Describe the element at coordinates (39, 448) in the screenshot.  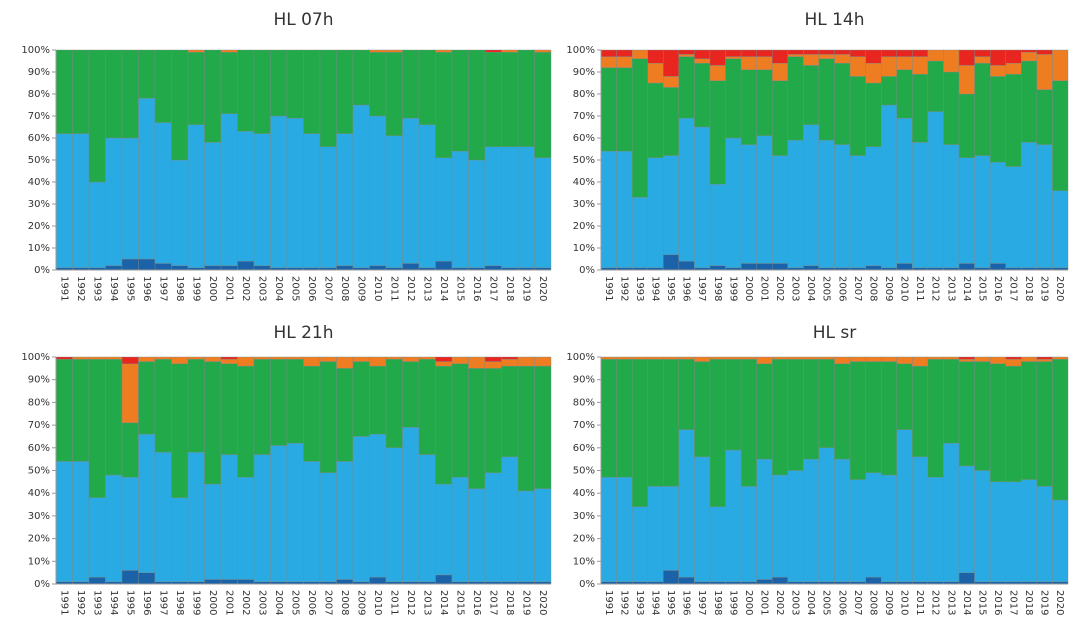
I see `y-tick-label: 60%` at that location.